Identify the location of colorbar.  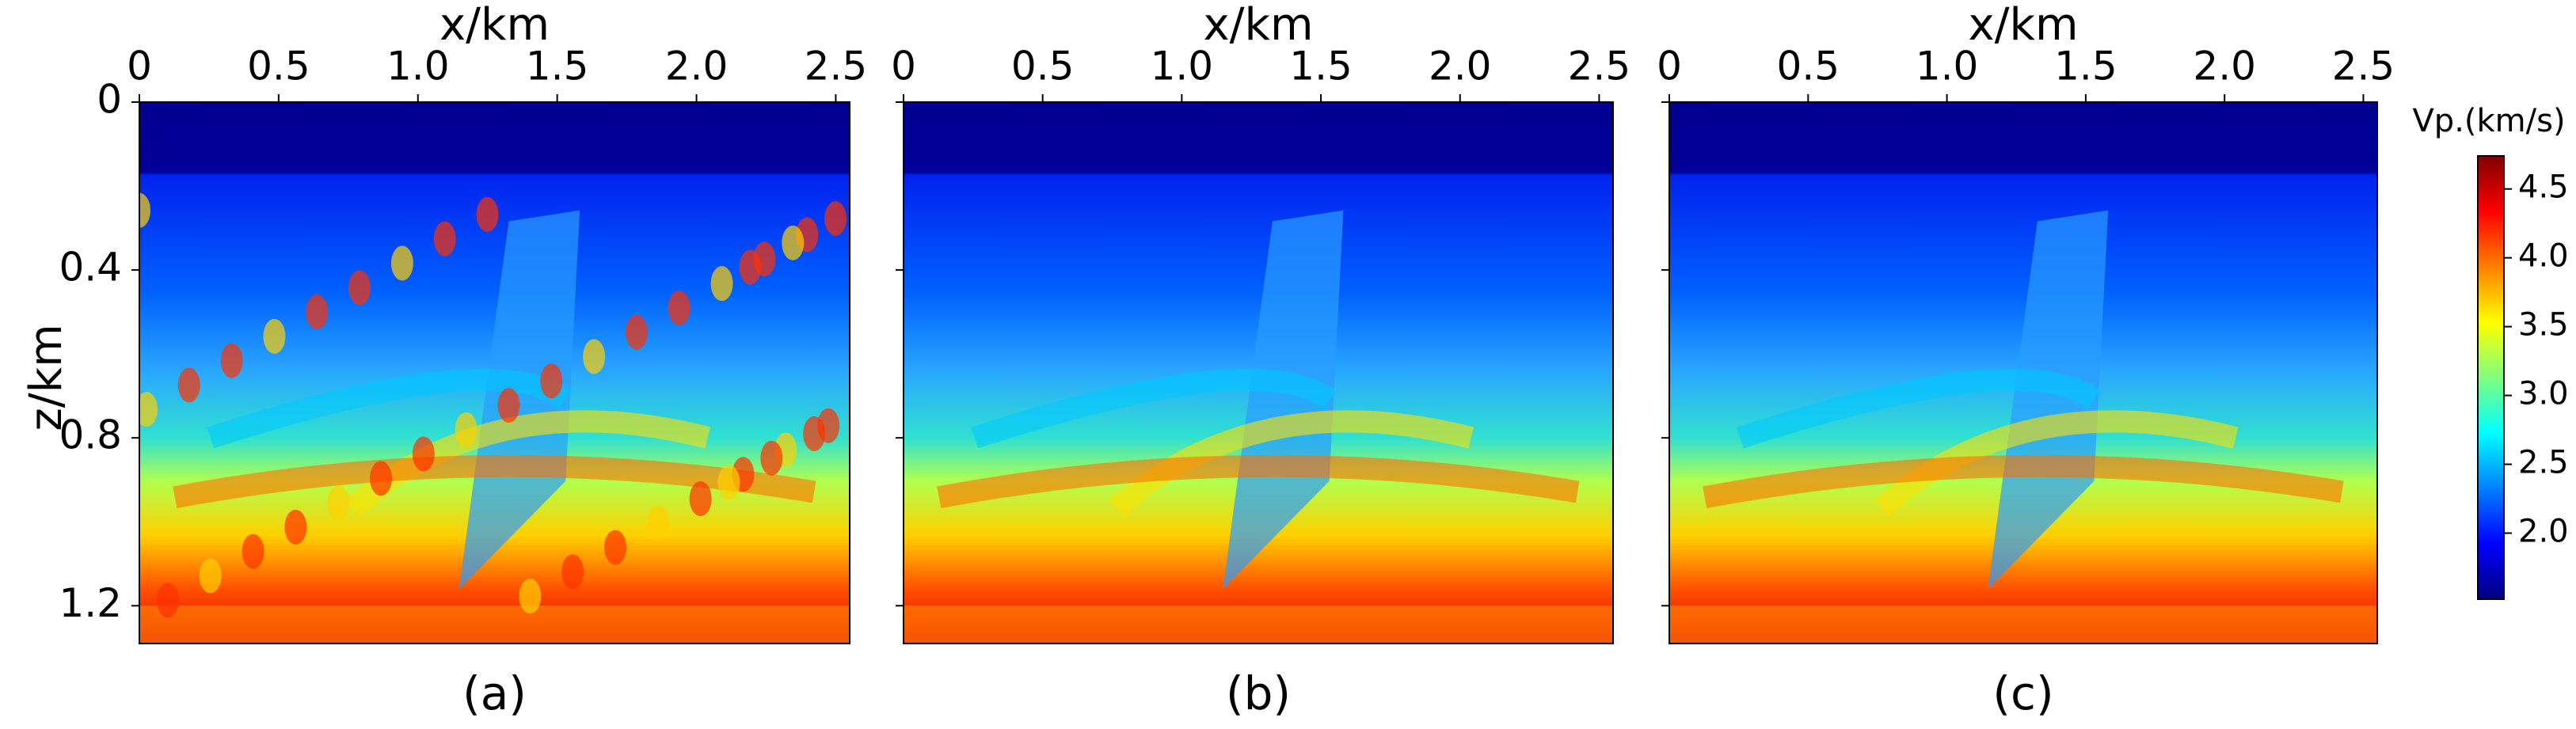
(2491, 377).